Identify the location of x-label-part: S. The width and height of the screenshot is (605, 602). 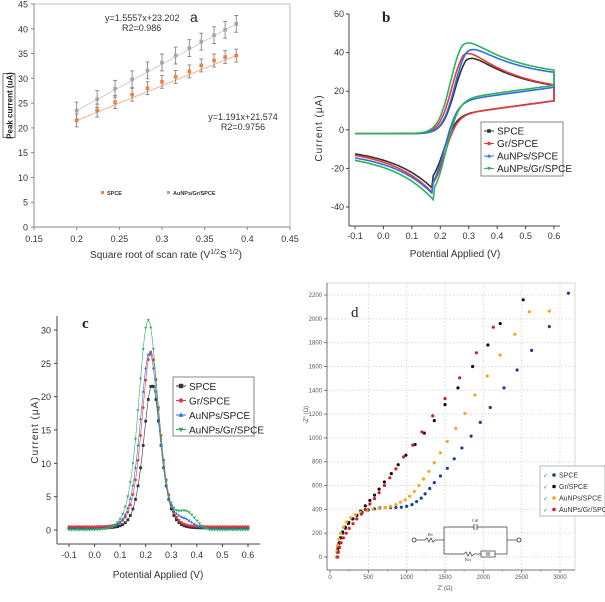
(223, 255).